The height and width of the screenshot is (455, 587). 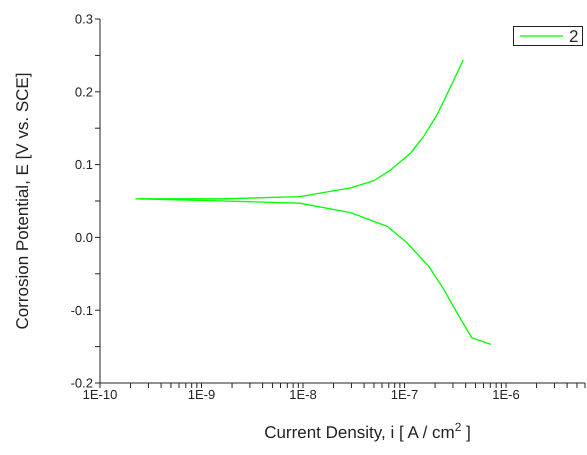 I want to click on y-tick-label: 0.2, so click(x=83, y=92).